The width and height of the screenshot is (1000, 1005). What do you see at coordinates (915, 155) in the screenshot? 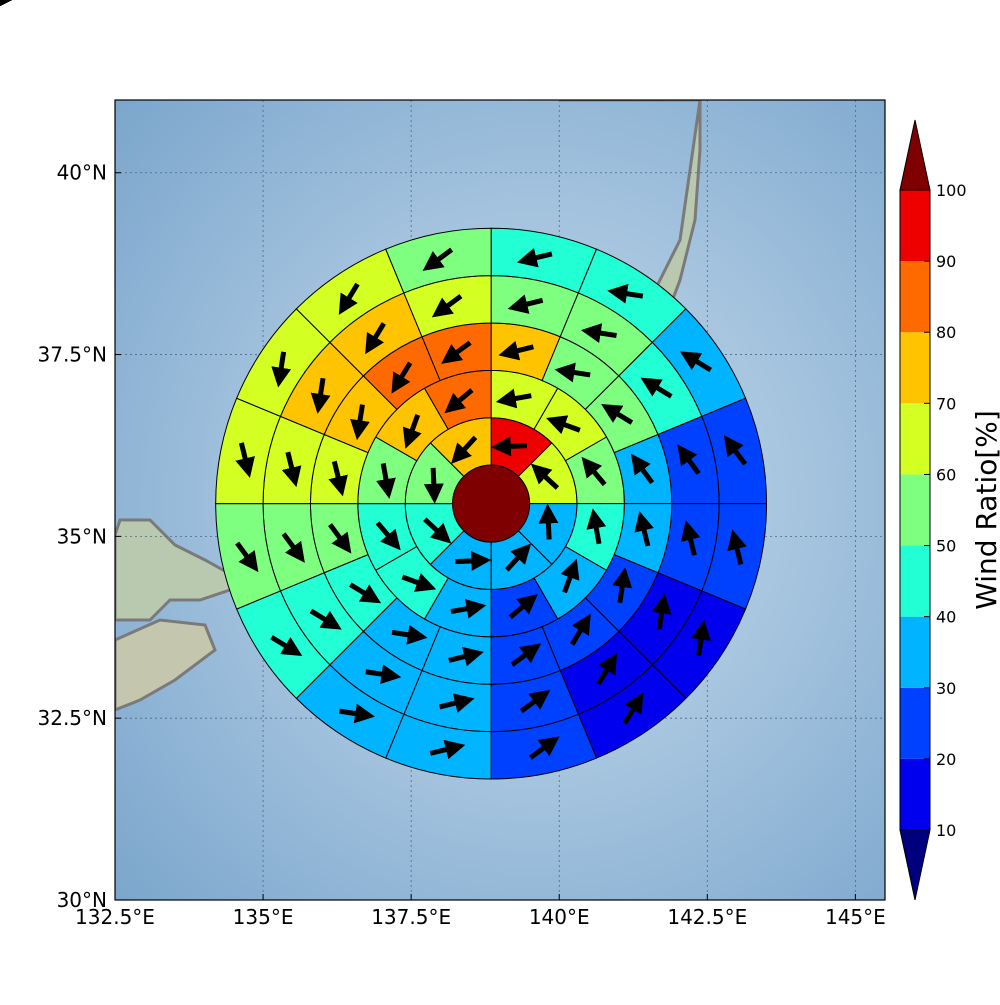
I see `colorbar-extend-high` at bounding box center [915, 155].